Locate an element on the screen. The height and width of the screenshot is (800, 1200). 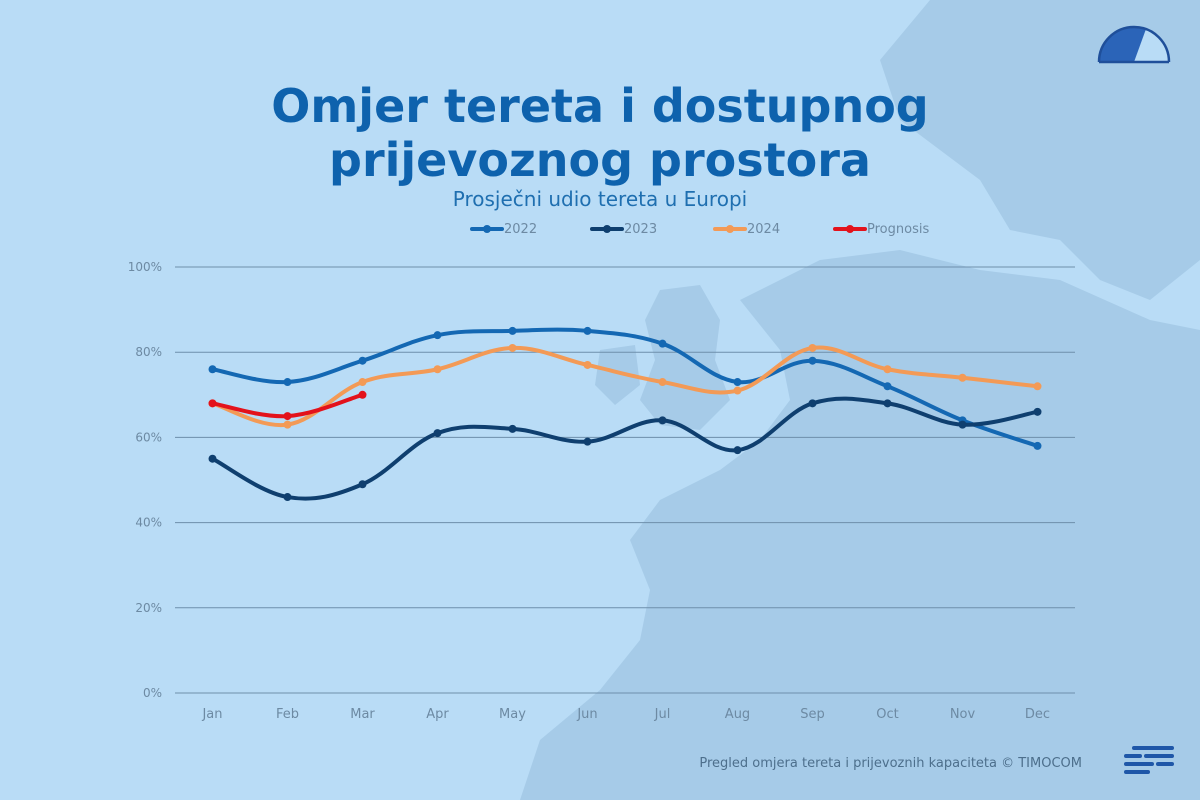
x-tick-label: Jul is located at coordinates (662, 714).